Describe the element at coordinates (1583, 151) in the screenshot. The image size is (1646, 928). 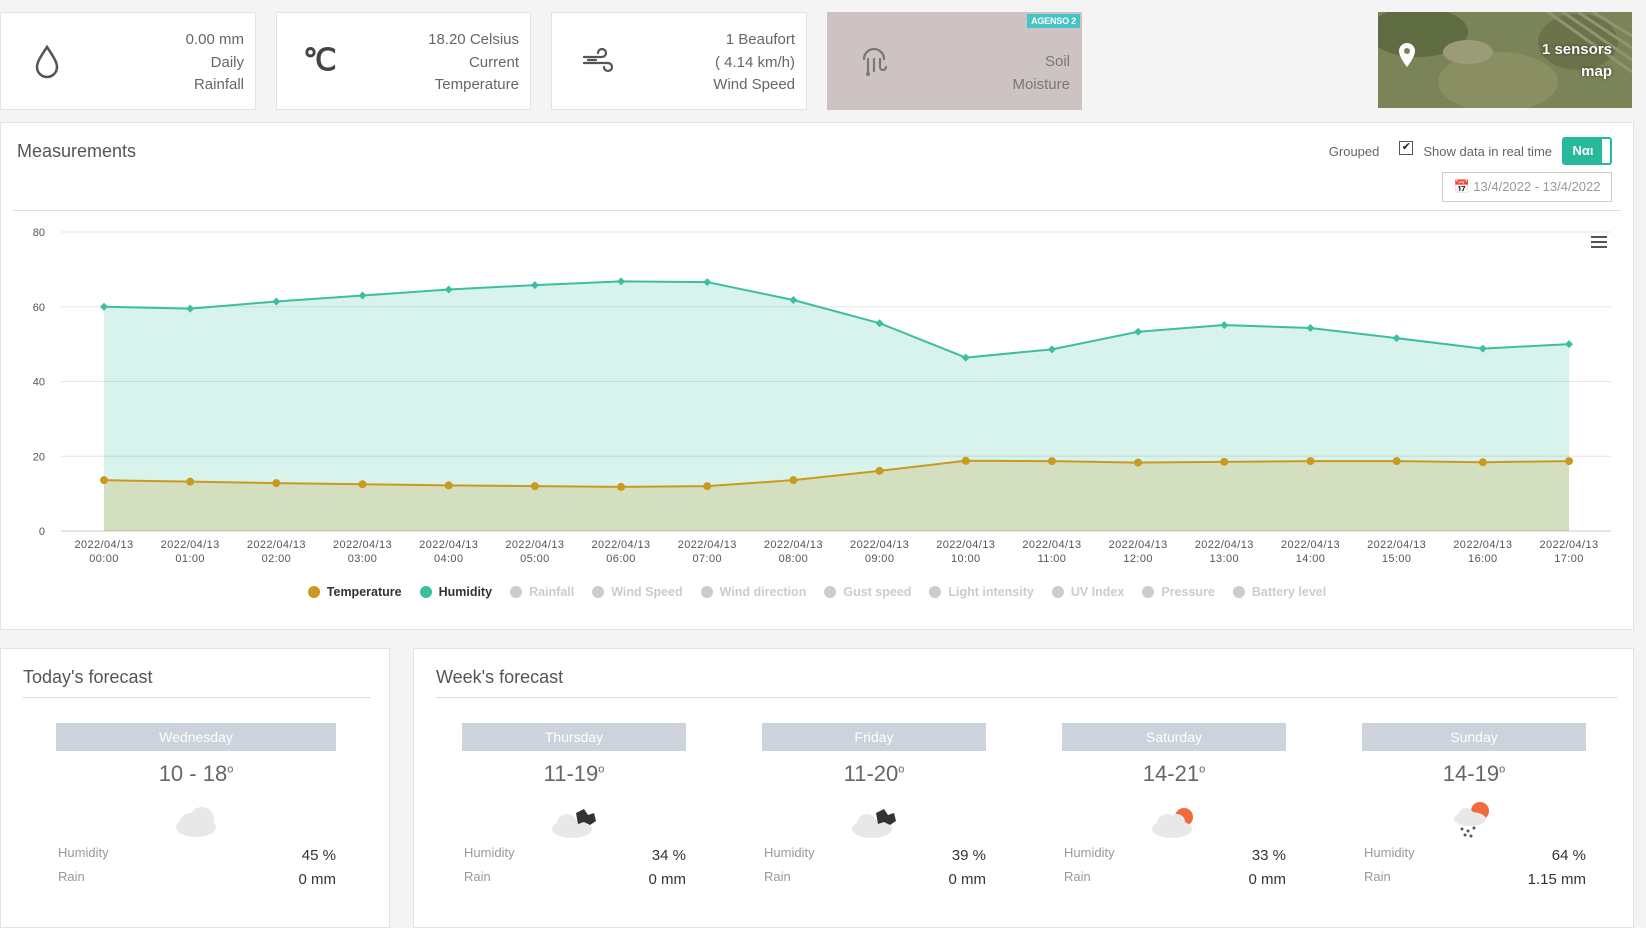
I see `toggle-on-label: Ναι` at that location.